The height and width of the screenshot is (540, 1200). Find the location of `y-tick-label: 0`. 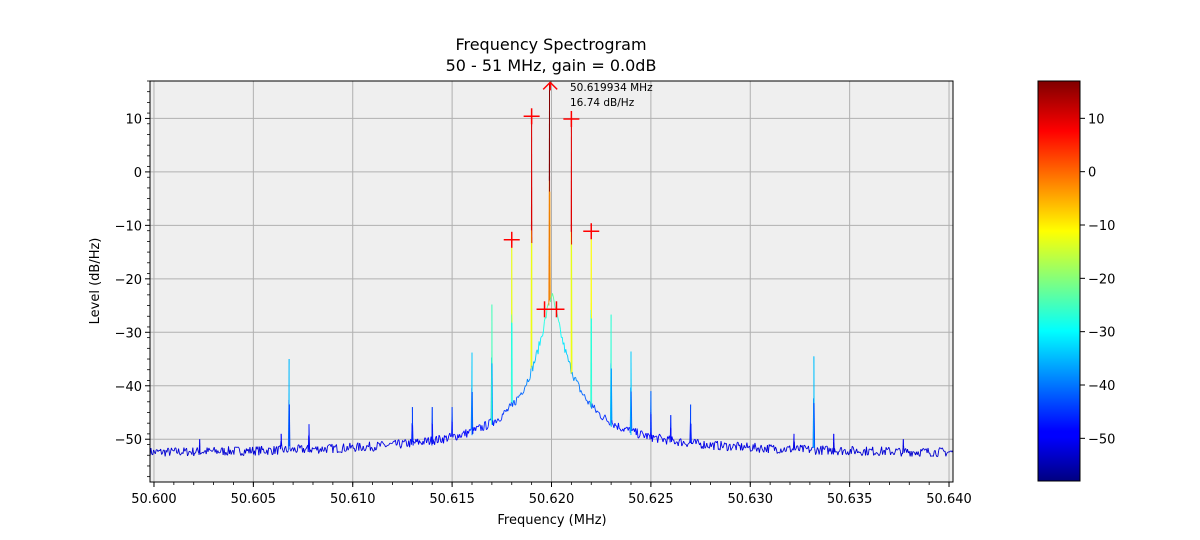

y-tick-label: 0 is located at coordinates (138, 173).